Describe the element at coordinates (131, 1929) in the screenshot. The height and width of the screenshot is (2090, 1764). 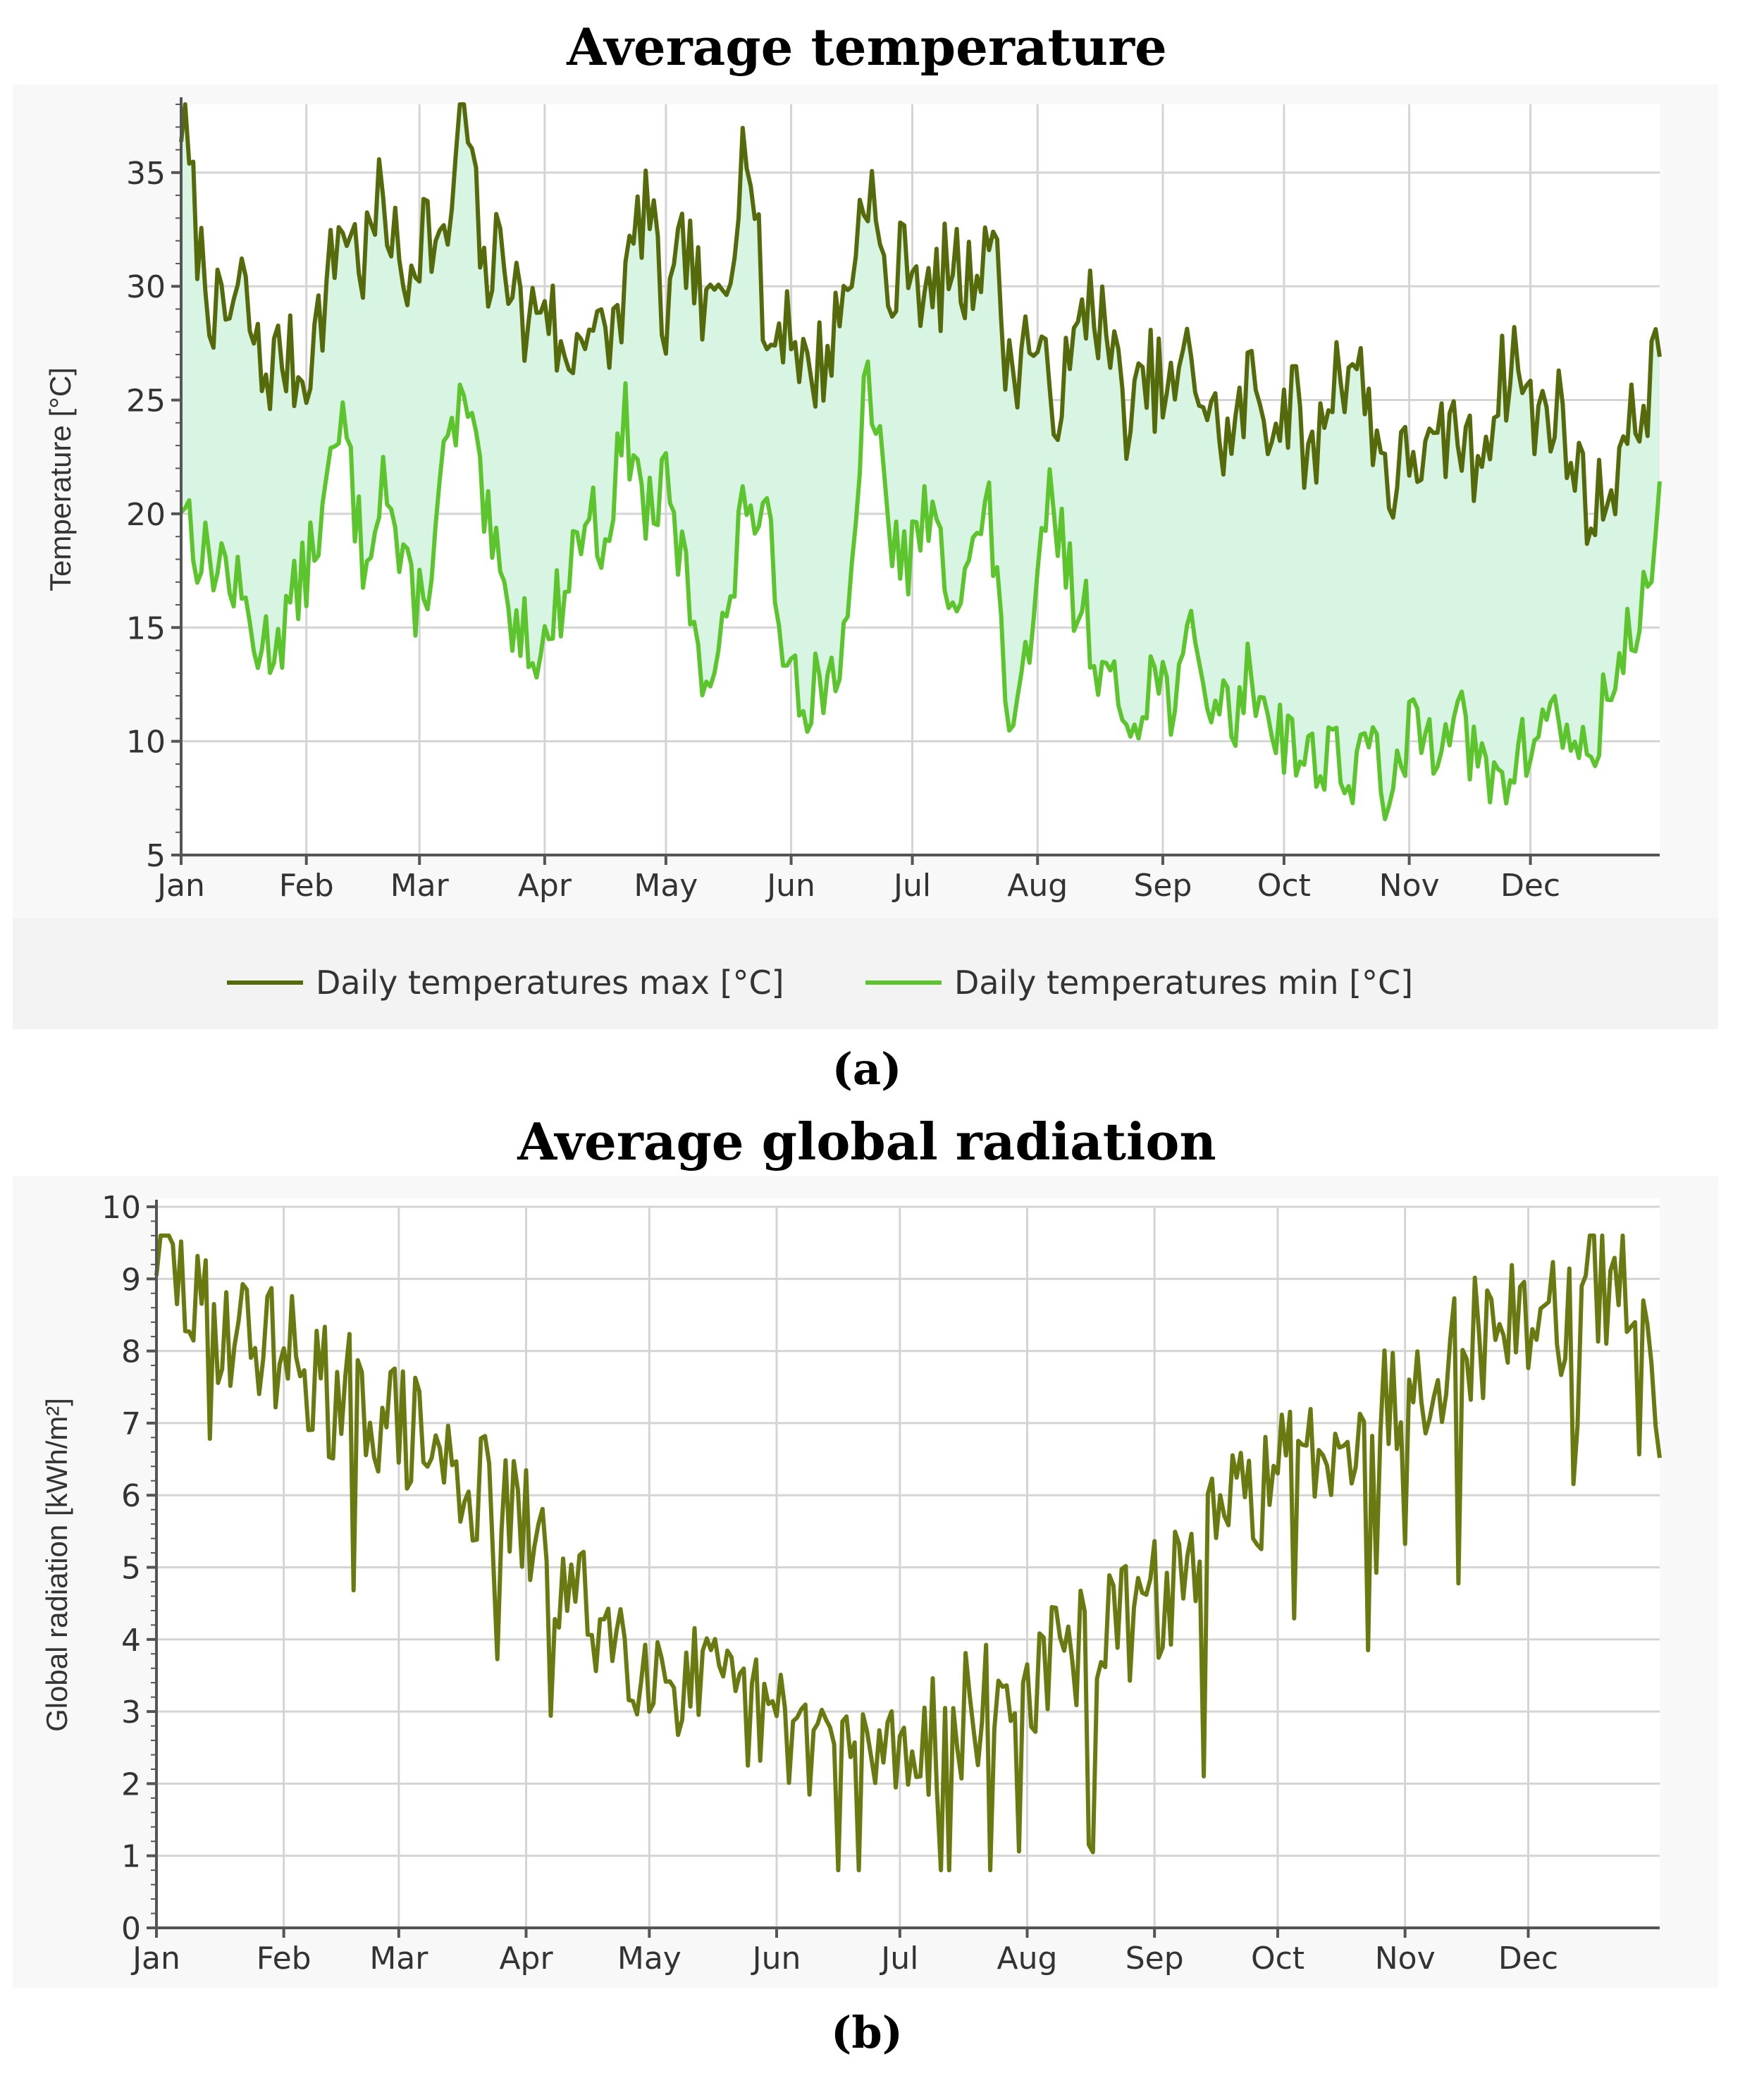
I see `chart-b-ytick-label: 0` at that location.